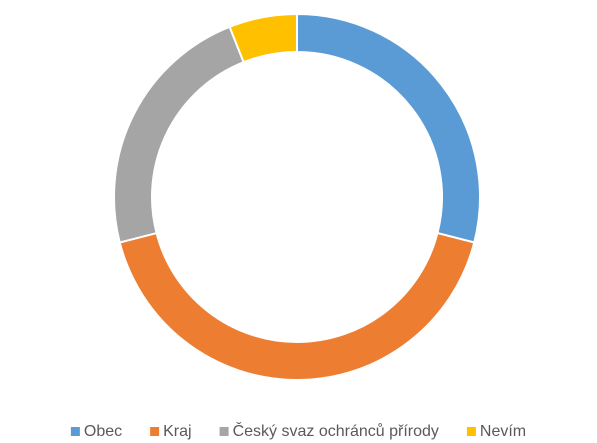 Image resolution: width=597 pixels, height=443 pixels. I want to click on legend-label: Nevím, so click(503, 431).